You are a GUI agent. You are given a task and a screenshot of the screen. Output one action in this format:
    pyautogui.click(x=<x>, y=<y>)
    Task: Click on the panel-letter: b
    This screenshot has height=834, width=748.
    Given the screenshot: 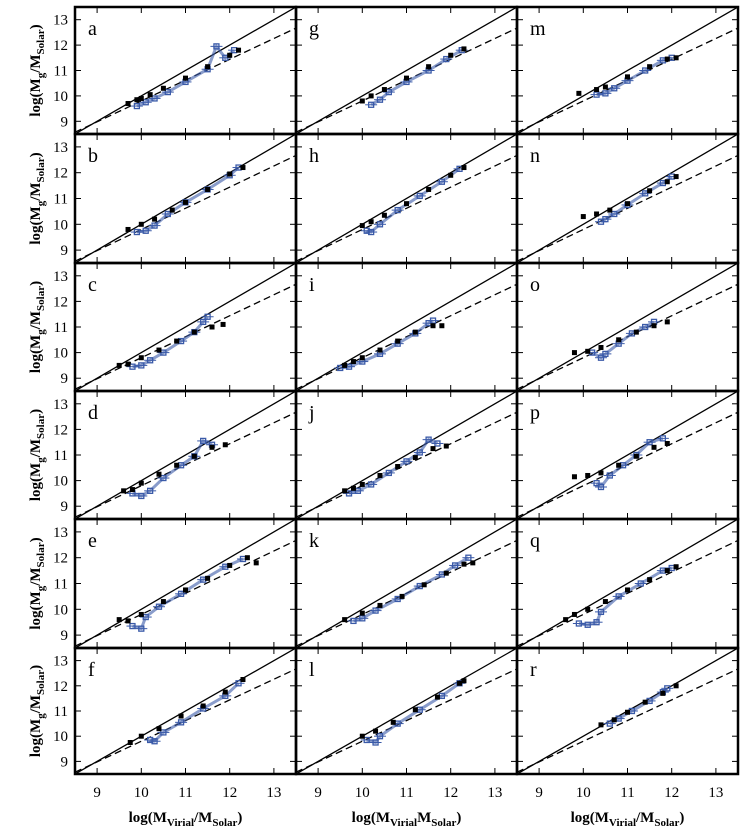 What is the action you would take?
    pyautogui.click(x=93, y=156)
    